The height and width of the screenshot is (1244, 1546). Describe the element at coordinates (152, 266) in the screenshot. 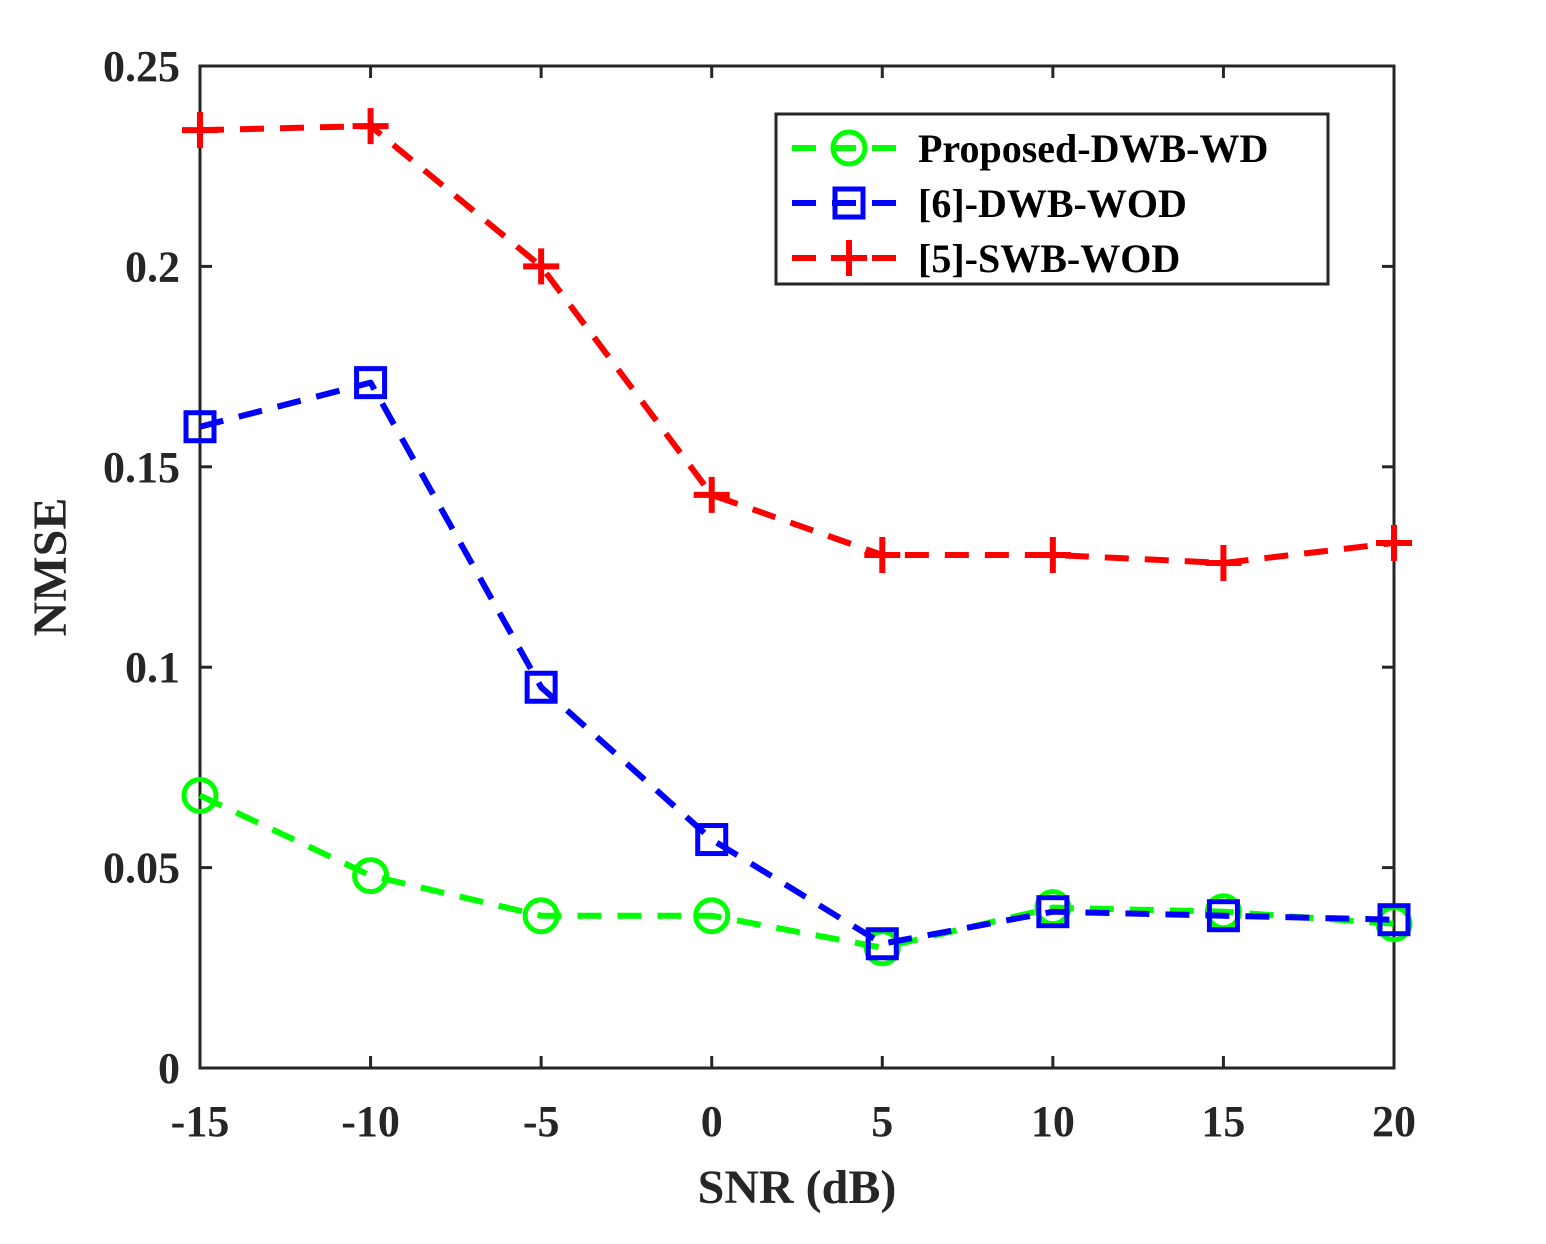

I see `y-tick-label: 0.2` at that location.